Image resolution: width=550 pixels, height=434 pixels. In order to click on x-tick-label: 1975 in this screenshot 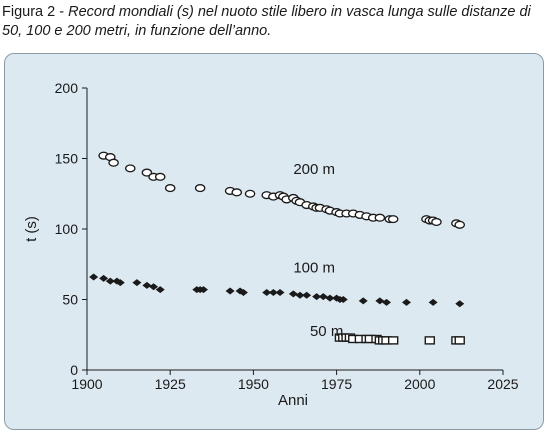, I will do `click(336, 384)`.